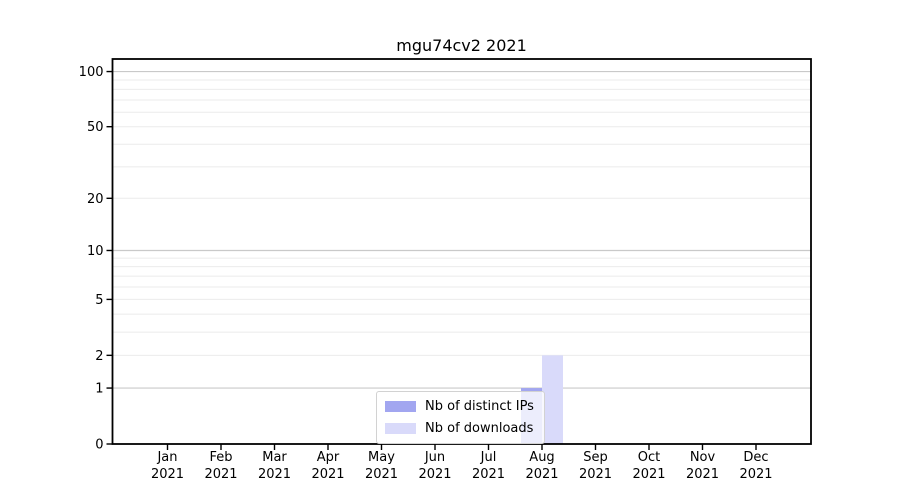 This screenshot has width=900, height=500. I want to click on x-tick-label: Jan, so click(166, 457).